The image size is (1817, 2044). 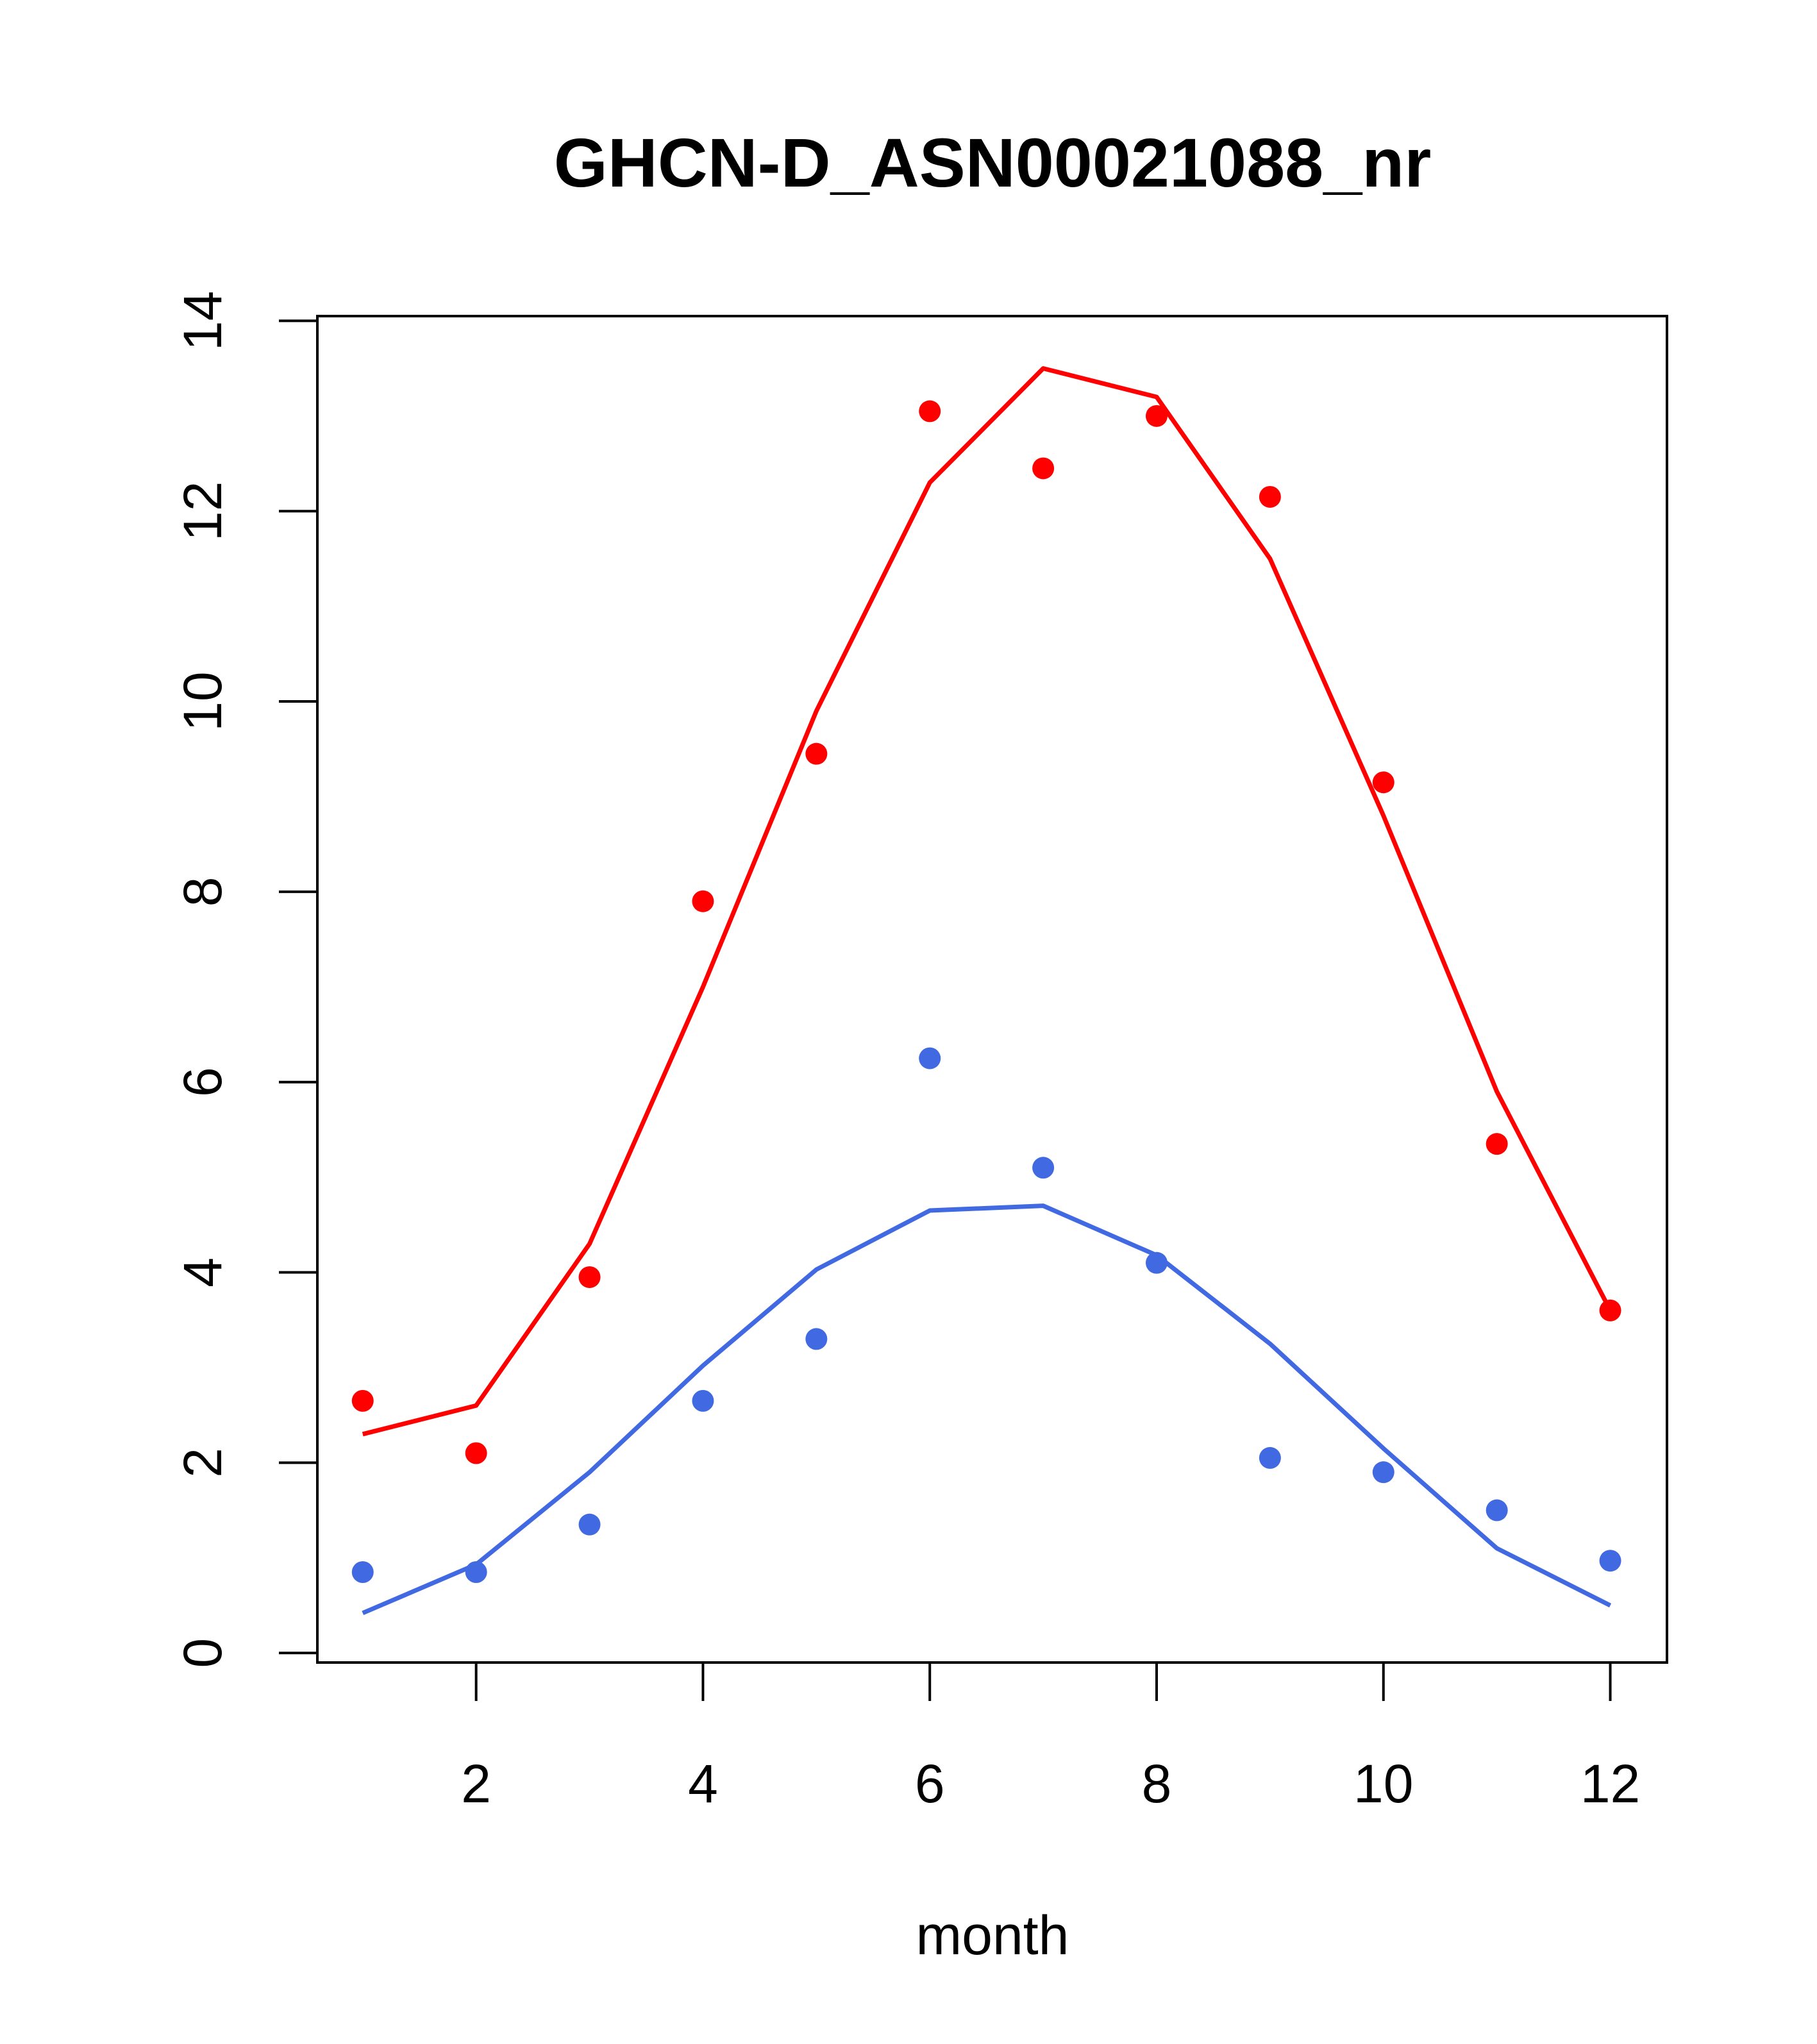 What do you see at coordinates (703, 1784) in the screenshot?
I see `x-tick-label: 4` at bounding box center [703, 1784].